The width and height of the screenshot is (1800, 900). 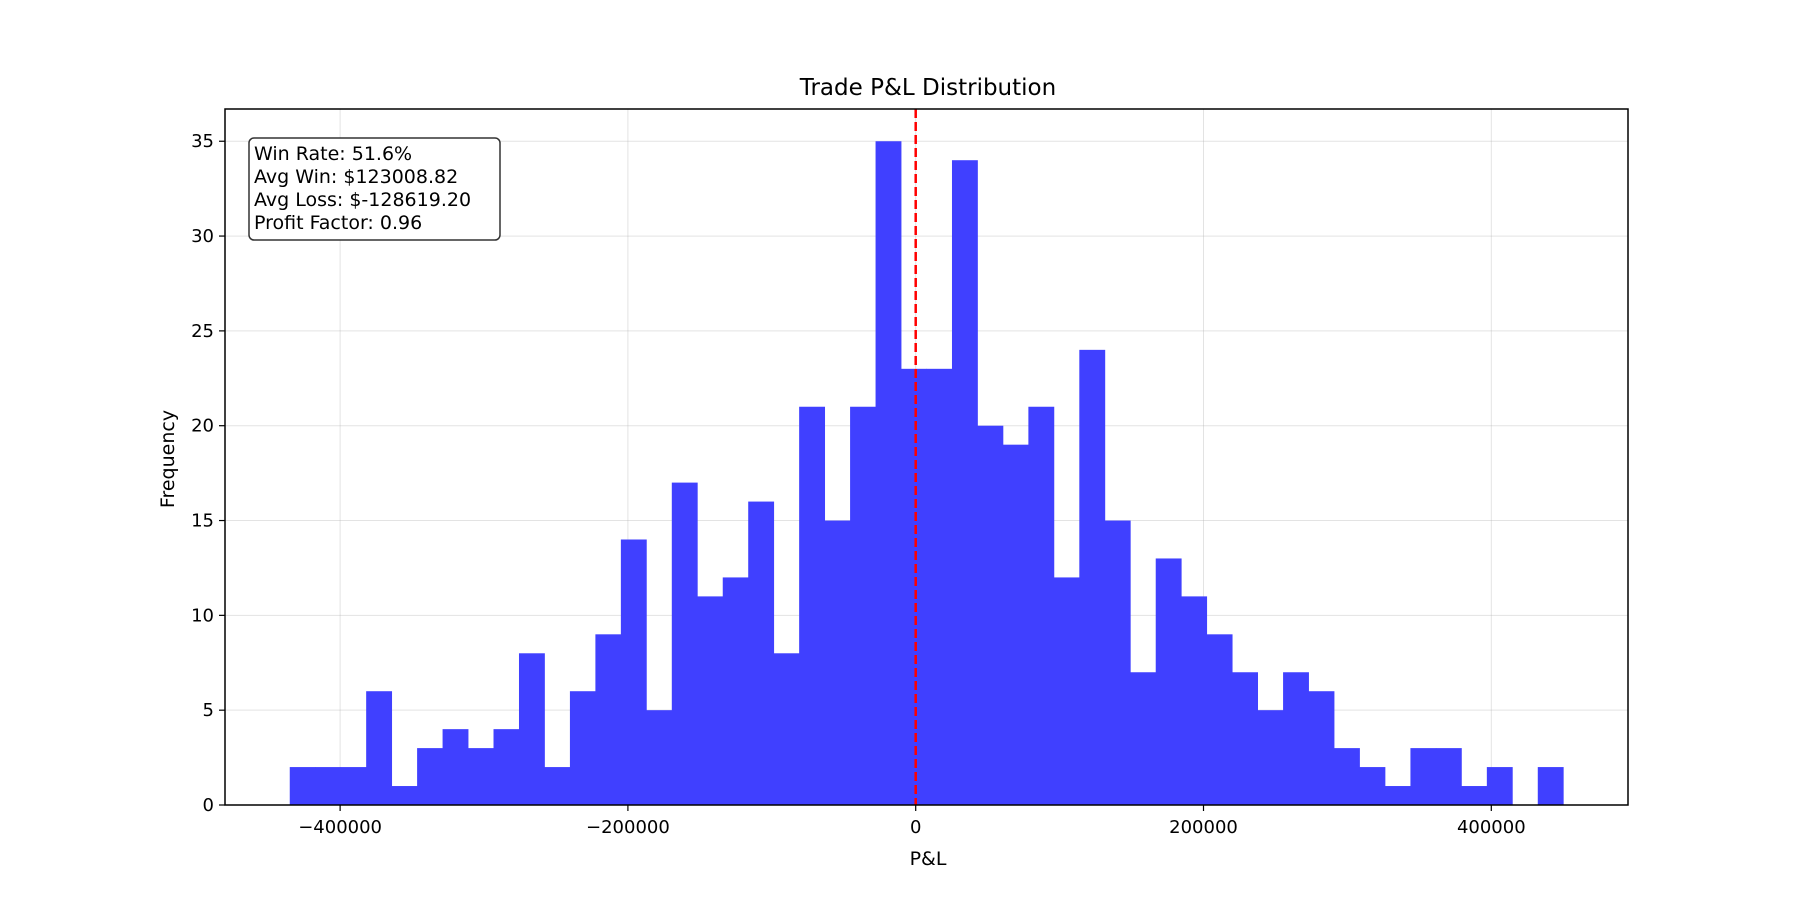 I want to click on x-axis-ticks: −400000 −200000 0 200000 400000, so click(x=912, y=821).